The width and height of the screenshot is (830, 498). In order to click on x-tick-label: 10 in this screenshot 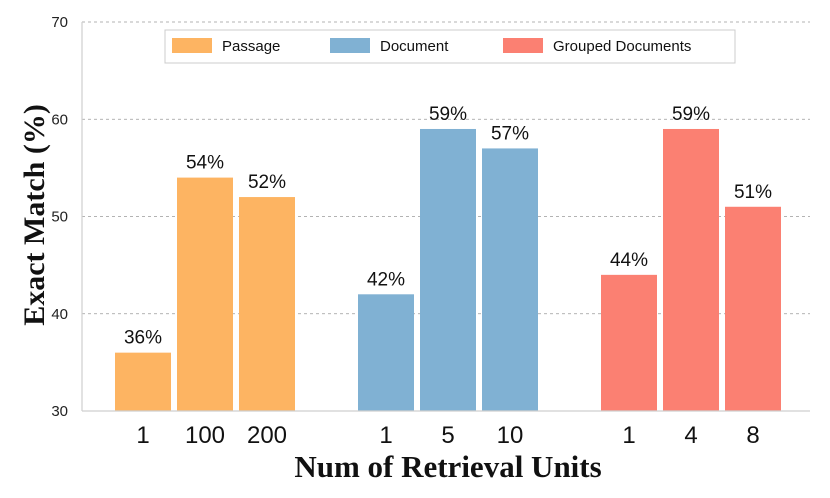, I will do `click(510, 435)`.